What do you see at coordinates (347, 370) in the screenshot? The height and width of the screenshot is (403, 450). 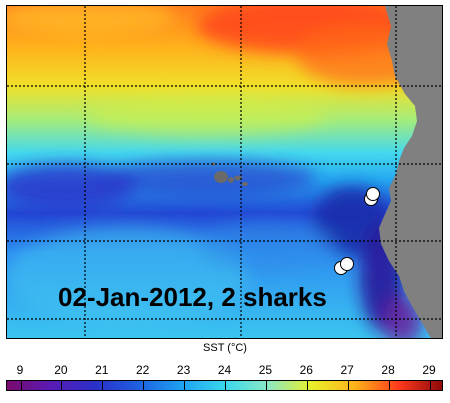 I see `colorbar-tick-8: 27` at bounding box center [347, 370].